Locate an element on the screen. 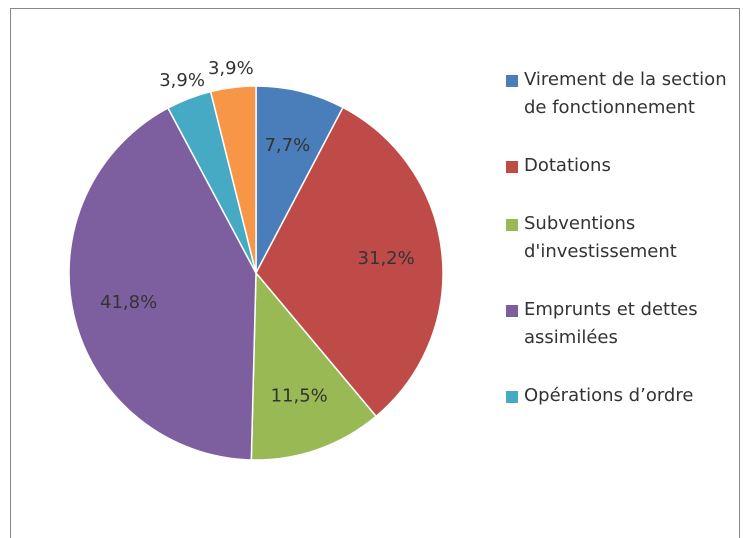  legend-item: Dotations is located at coordinates (618, 166).